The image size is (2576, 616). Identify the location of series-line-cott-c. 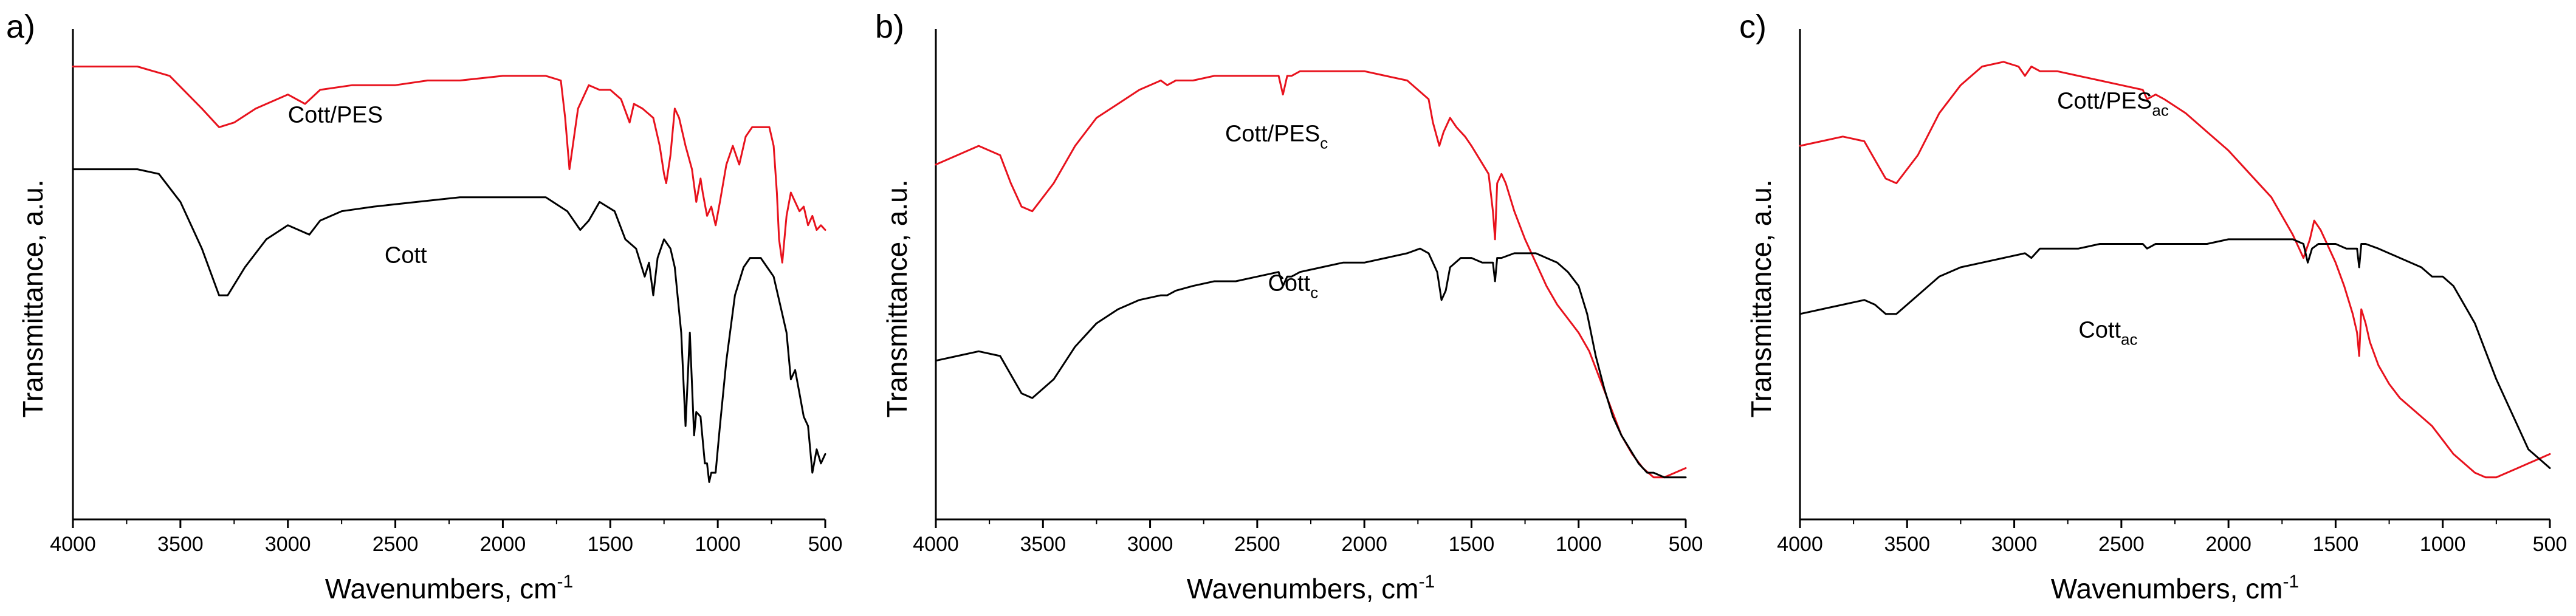
(1311, 363).